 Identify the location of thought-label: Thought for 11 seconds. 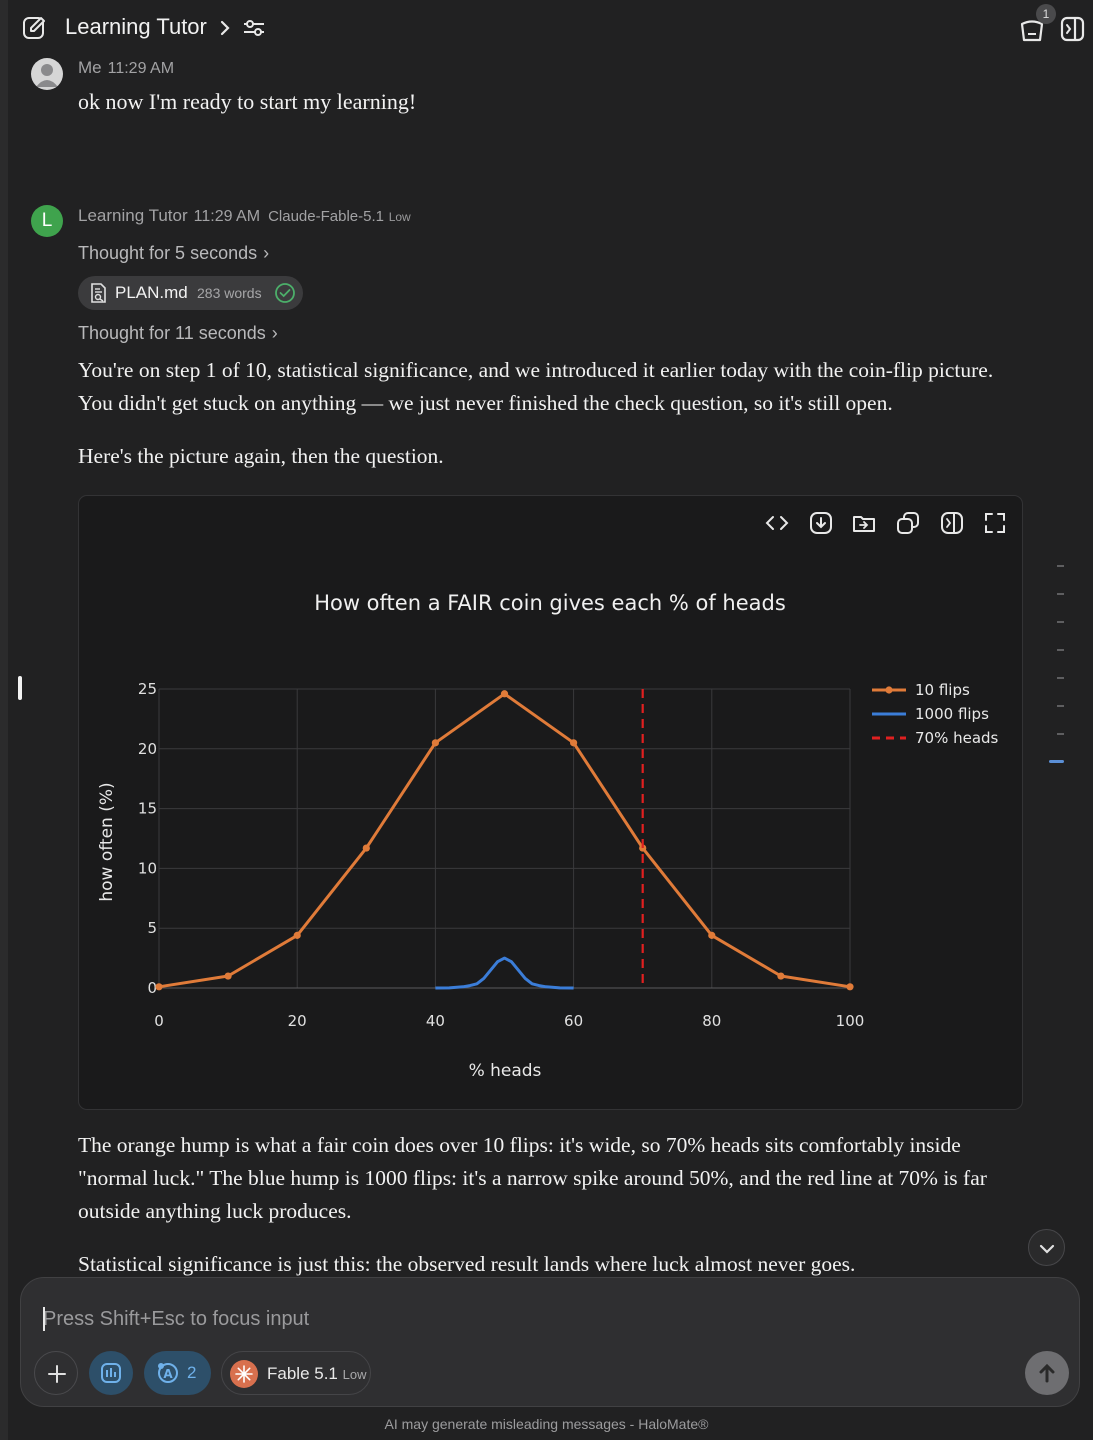
(172, 333).